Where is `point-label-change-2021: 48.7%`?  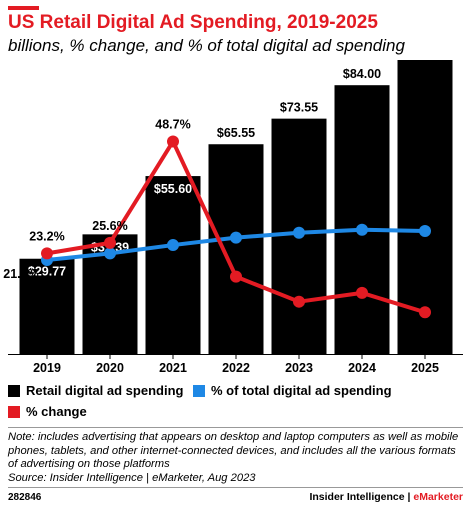 point-label-change-2021: 48.7% is located at coordinates (172, 124).